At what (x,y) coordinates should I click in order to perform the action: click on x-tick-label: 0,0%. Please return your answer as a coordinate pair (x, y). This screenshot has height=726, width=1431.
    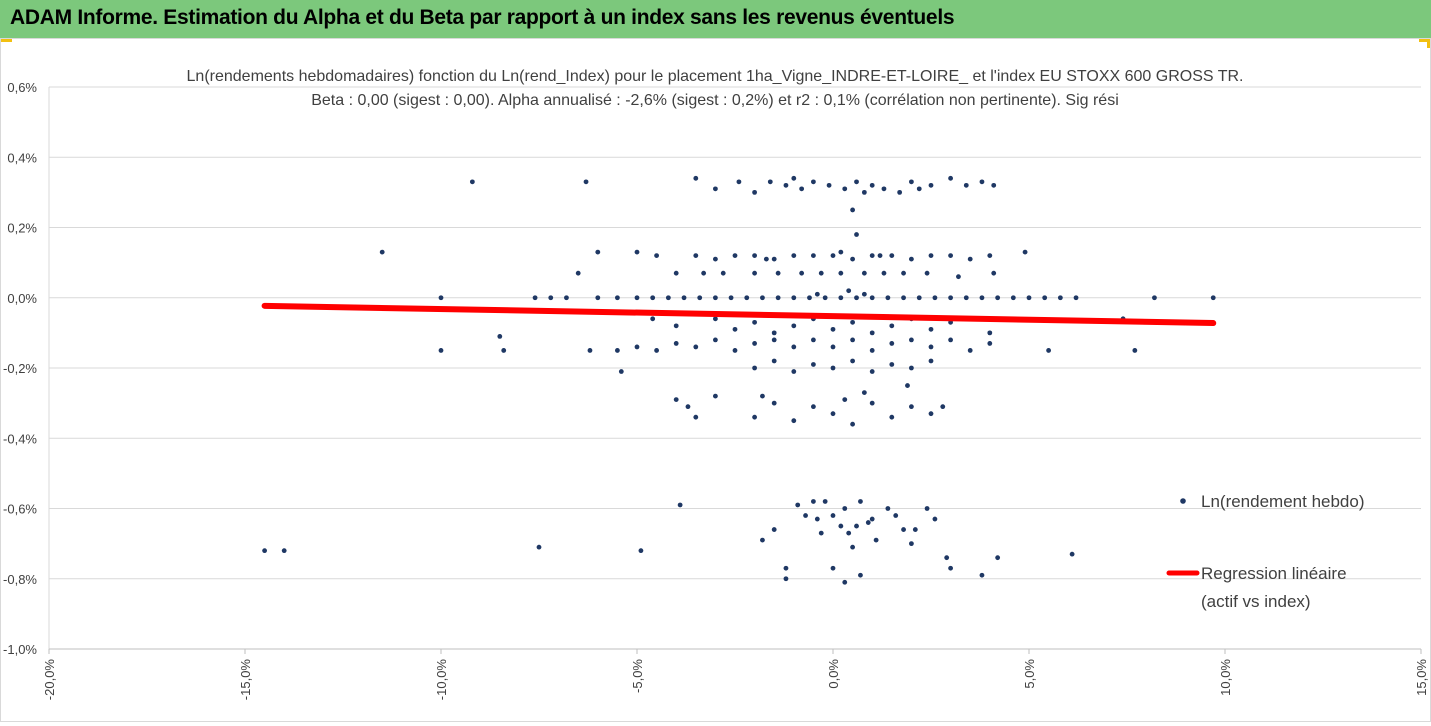
    Looking at the image, I should click on (833, 674).